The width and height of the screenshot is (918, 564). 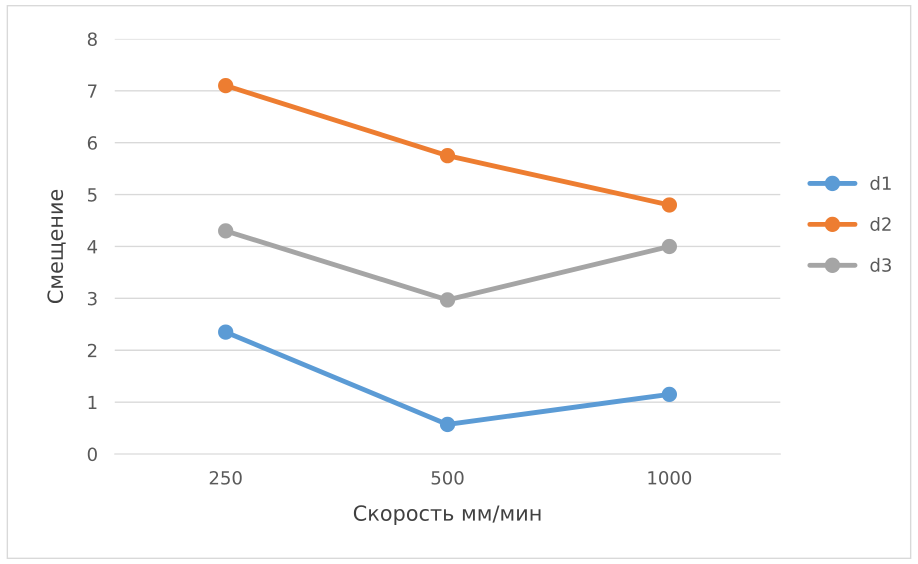 What do you see at coordinates (92, 143) in the screenshot?
I see `y-tick-label: 6` at bounding box center [92, 143].